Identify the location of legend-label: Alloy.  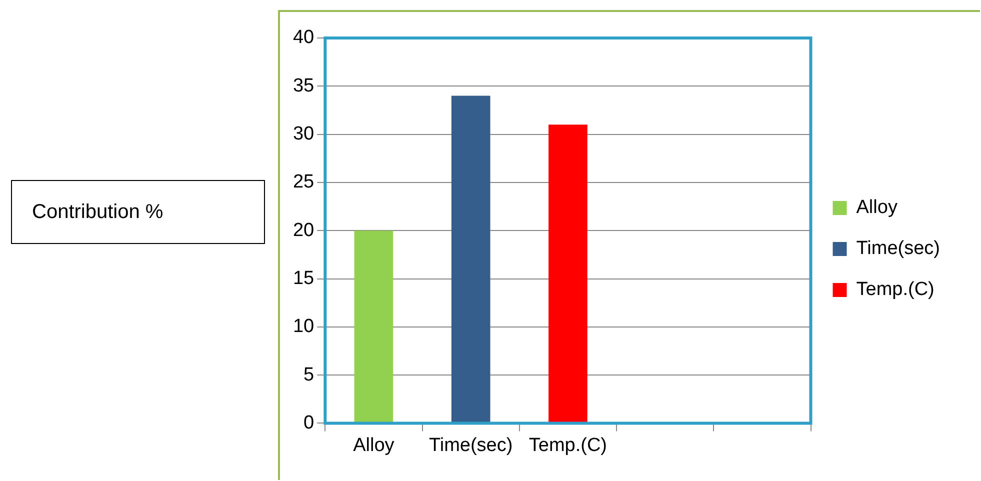
(877, 207).